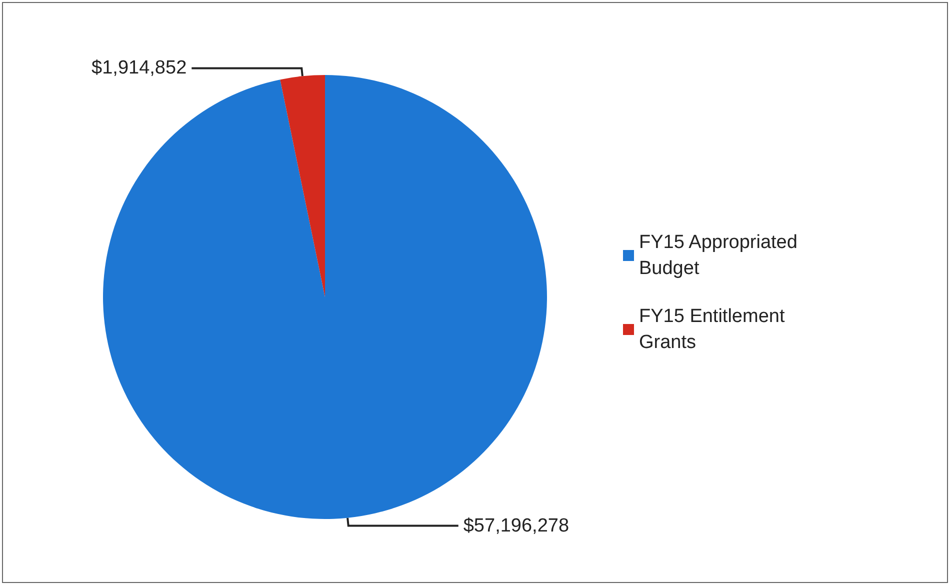 The height and width of the screenshot is (587, 952). Describe the element at coordinates (721, 255) in the screenshot. I see `legend-label: FY15 Appropriated Budget` at that location.